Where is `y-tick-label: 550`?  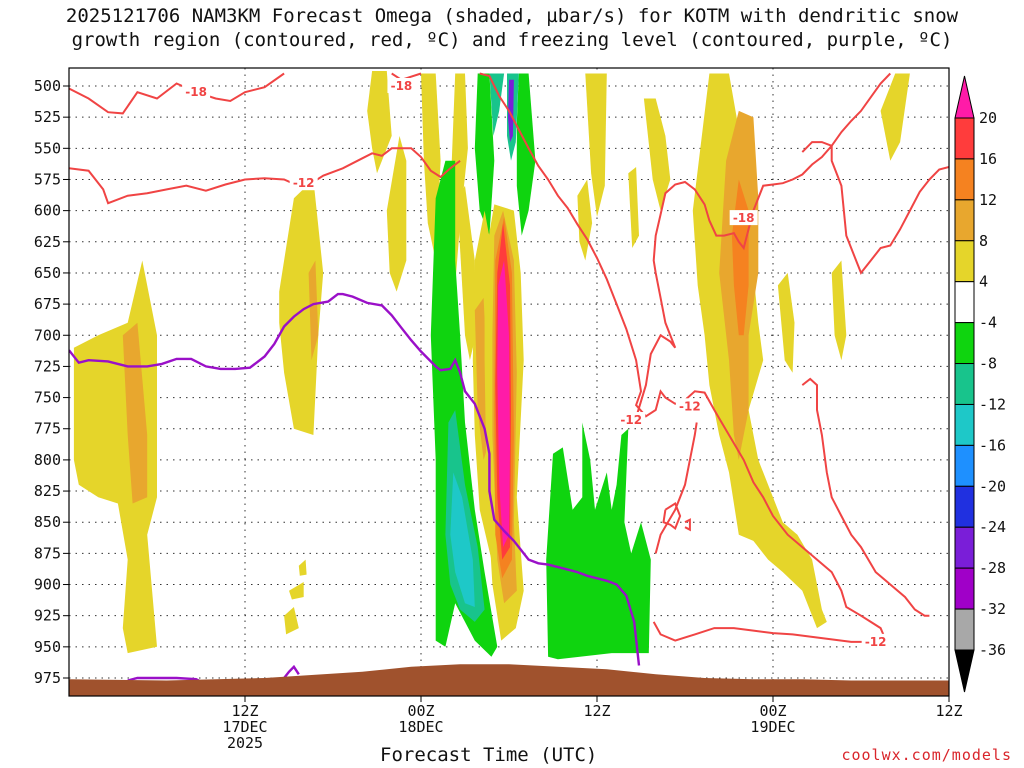
y-tick-label: 550 is located at coordinates (47, 148).